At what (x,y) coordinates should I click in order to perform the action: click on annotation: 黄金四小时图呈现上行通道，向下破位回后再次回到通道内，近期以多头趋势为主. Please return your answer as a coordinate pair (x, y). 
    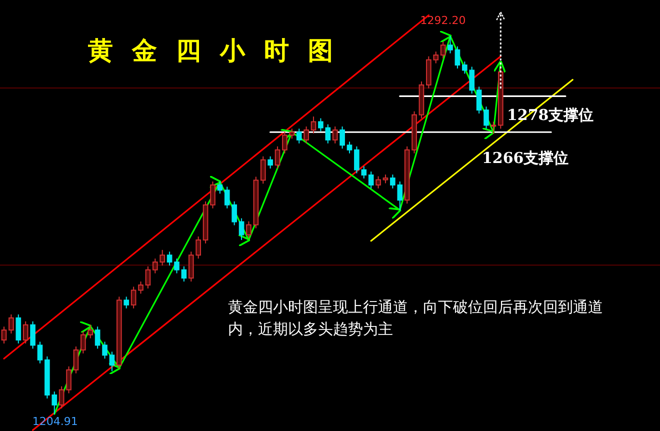
    Looking at the image, I should click on (416, 318).